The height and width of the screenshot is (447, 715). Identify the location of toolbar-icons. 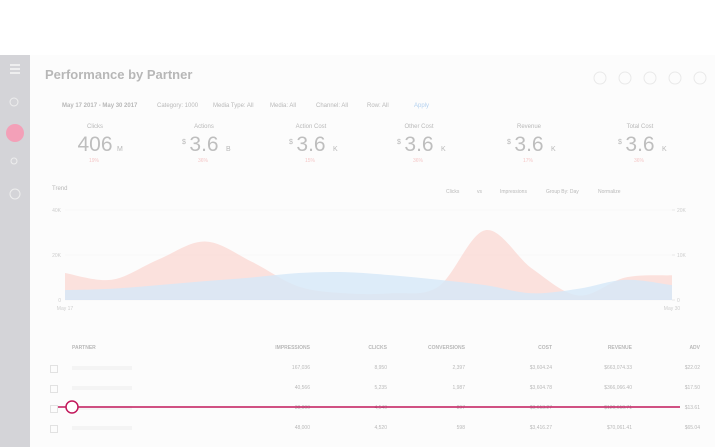
(650, 78).